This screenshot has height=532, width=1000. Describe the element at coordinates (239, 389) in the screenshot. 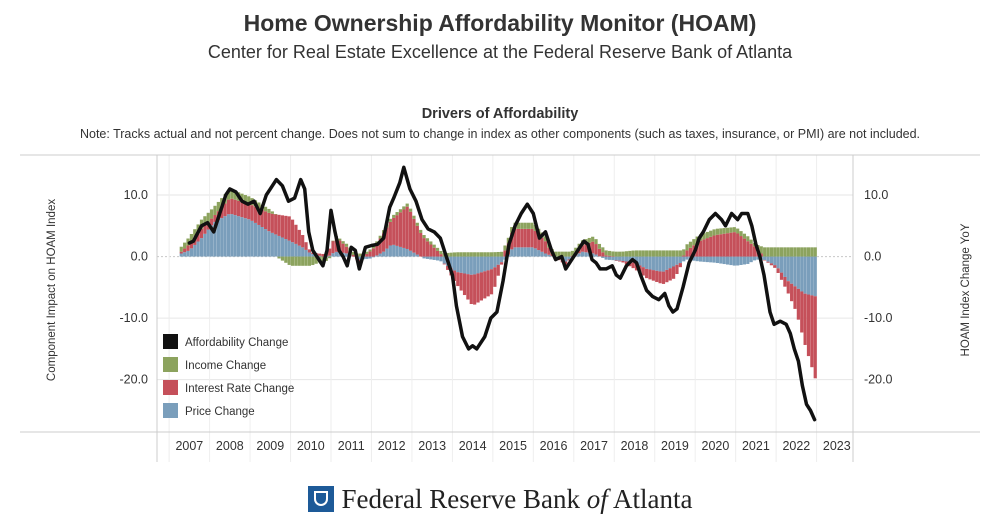

I see `legend-label: Interest Rate Change` at that location.